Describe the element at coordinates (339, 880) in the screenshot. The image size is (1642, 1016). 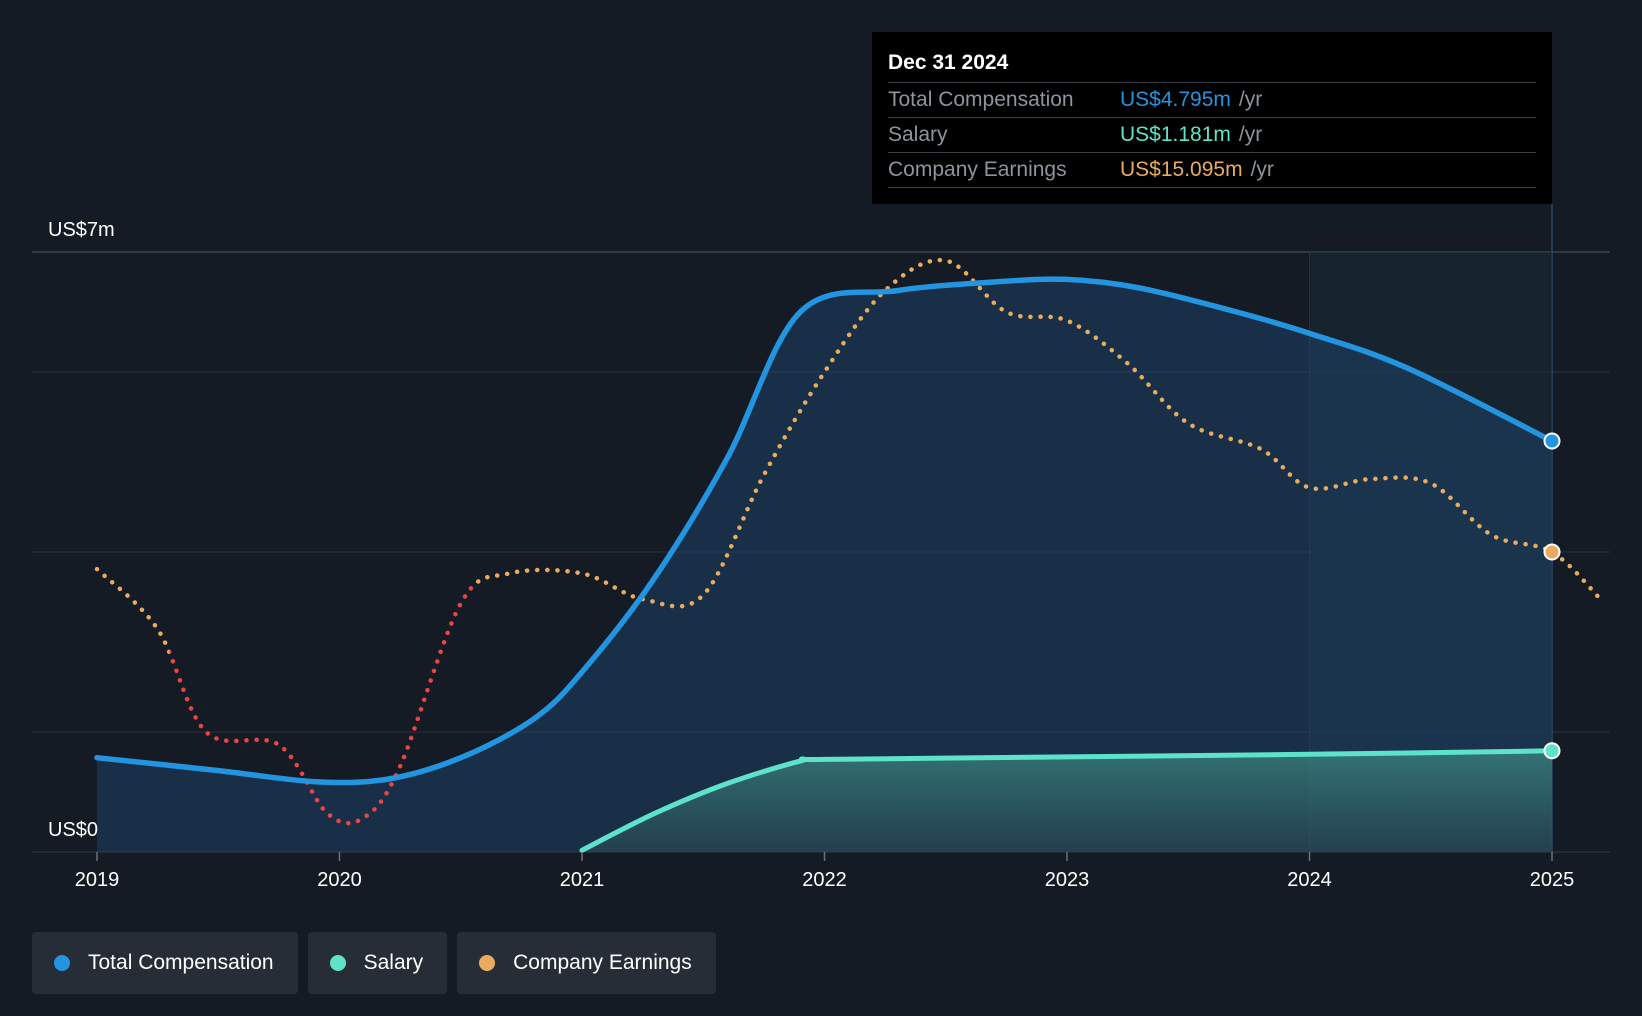
I see `x-tick-label: 2020` at that location.